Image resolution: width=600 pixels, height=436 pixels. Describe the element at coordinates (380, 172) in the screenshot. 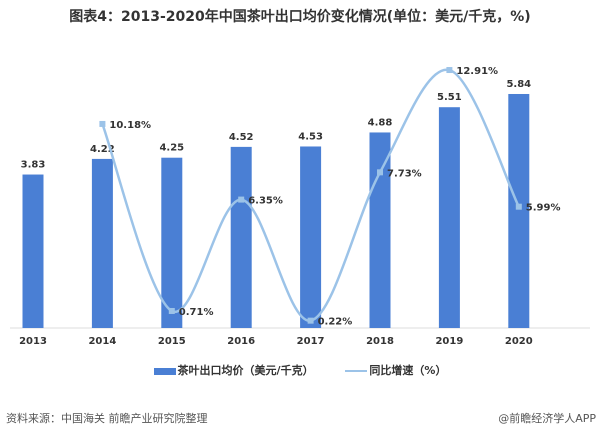

I see `line-marker-2018` at that location.